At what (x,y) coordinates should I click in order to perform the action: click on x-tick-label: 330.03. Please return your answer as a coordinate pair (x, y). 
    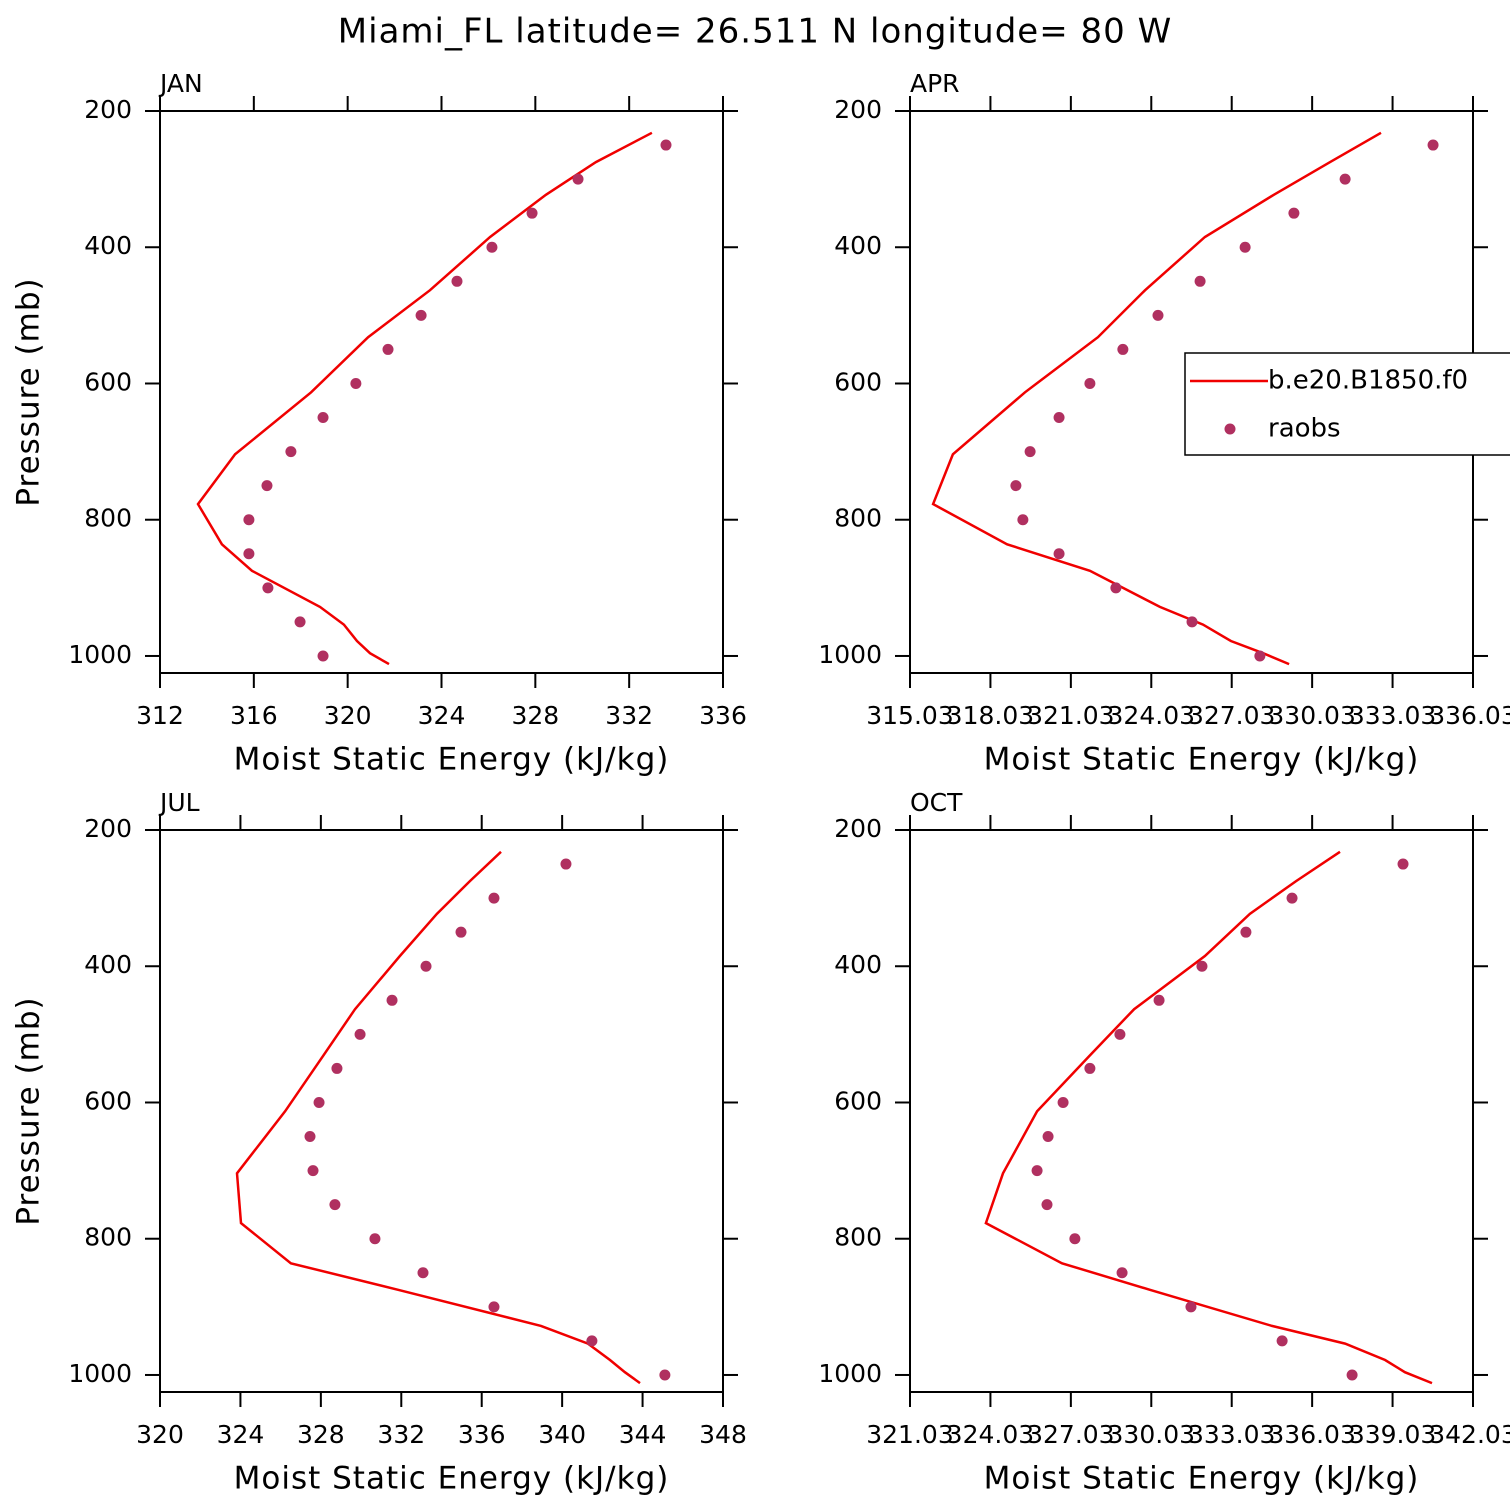
    Looking at the image, I should click on (1151, 1434).